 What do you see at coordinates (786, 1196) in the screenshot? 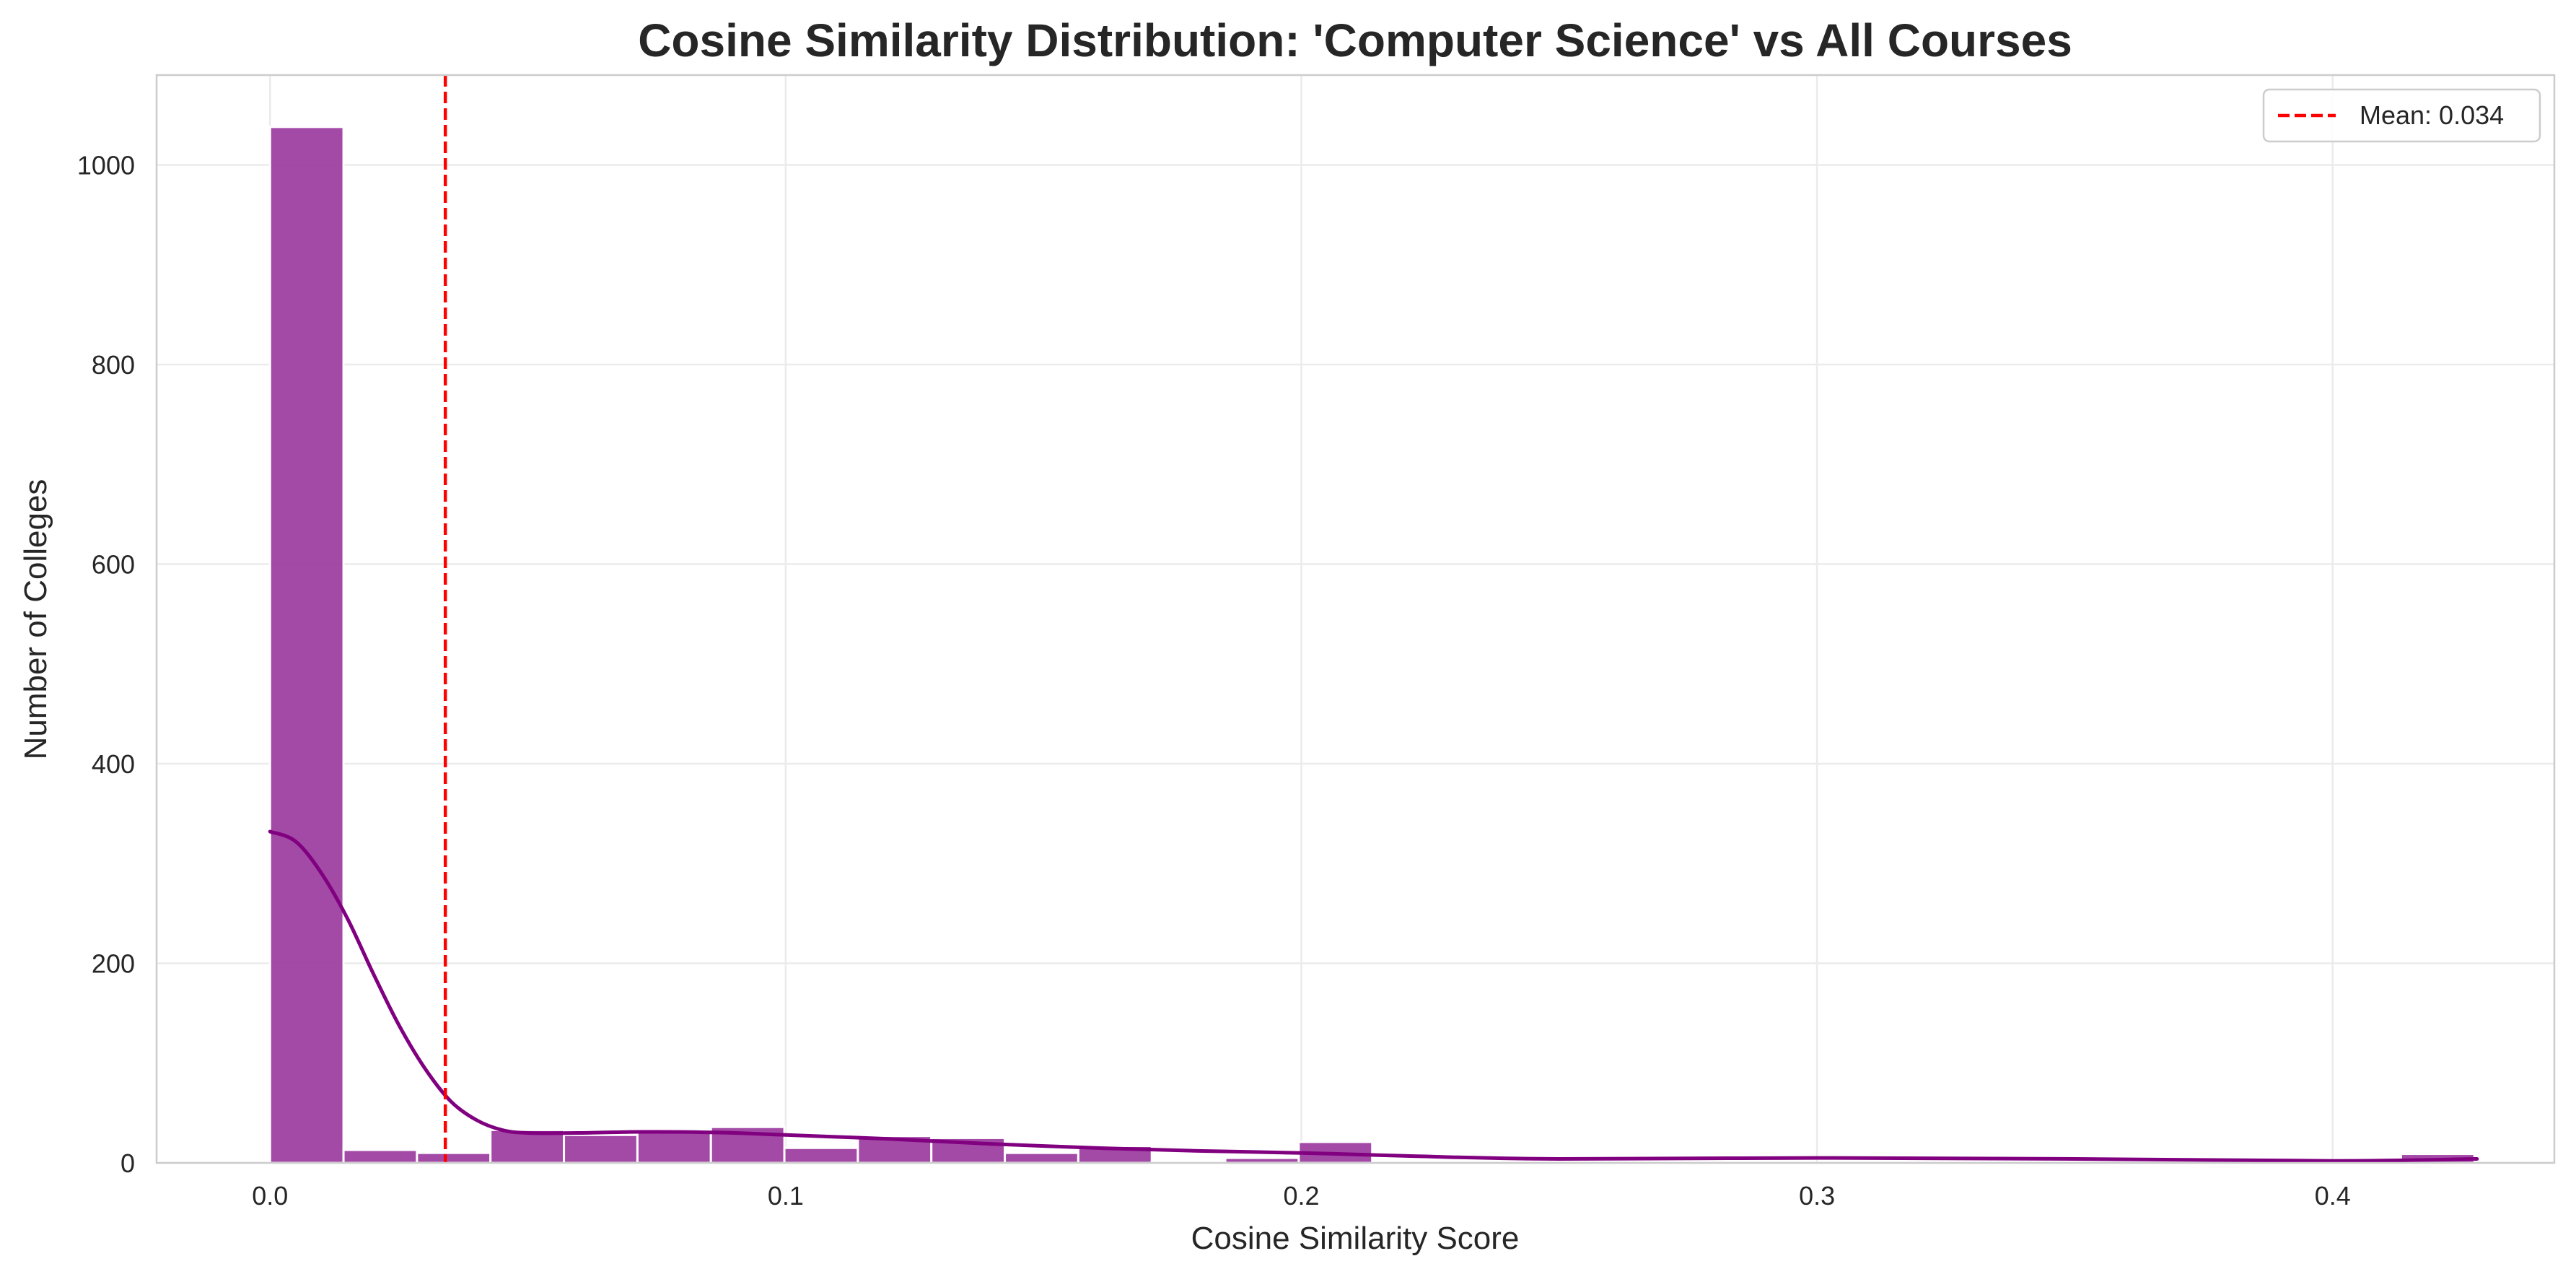
I see `x-tick-label: 0.1` at bounding box center [786, 1196].